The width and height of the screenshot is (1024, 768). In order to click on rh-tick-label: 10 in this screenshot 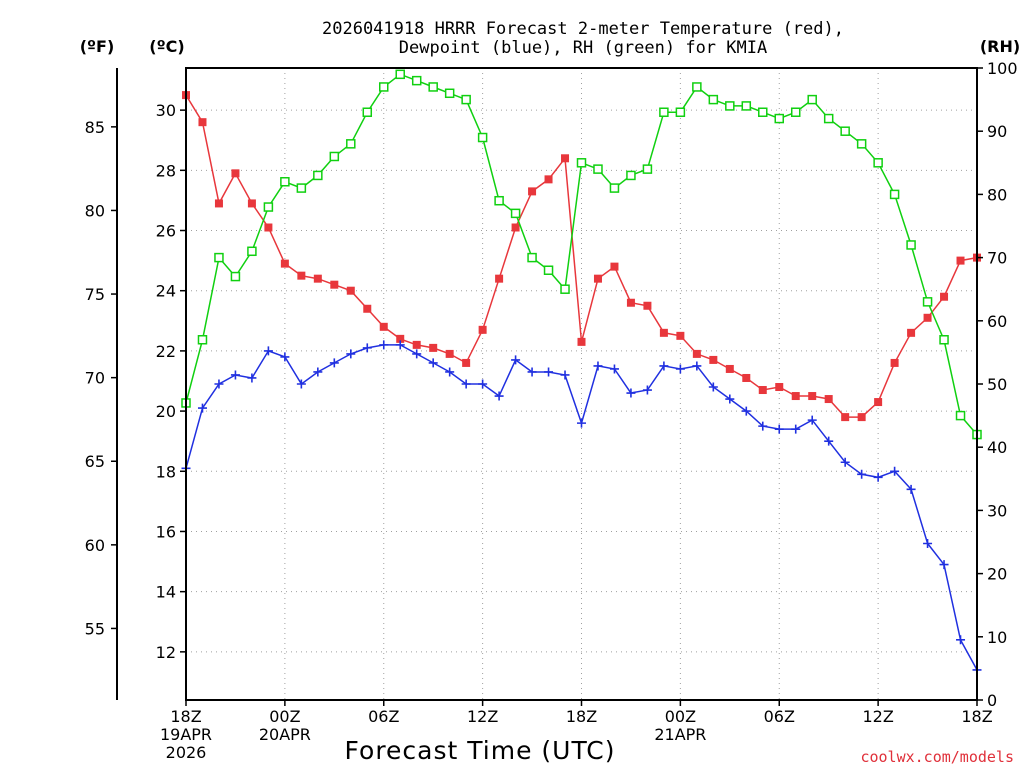, I will do `click(997, 637)`.